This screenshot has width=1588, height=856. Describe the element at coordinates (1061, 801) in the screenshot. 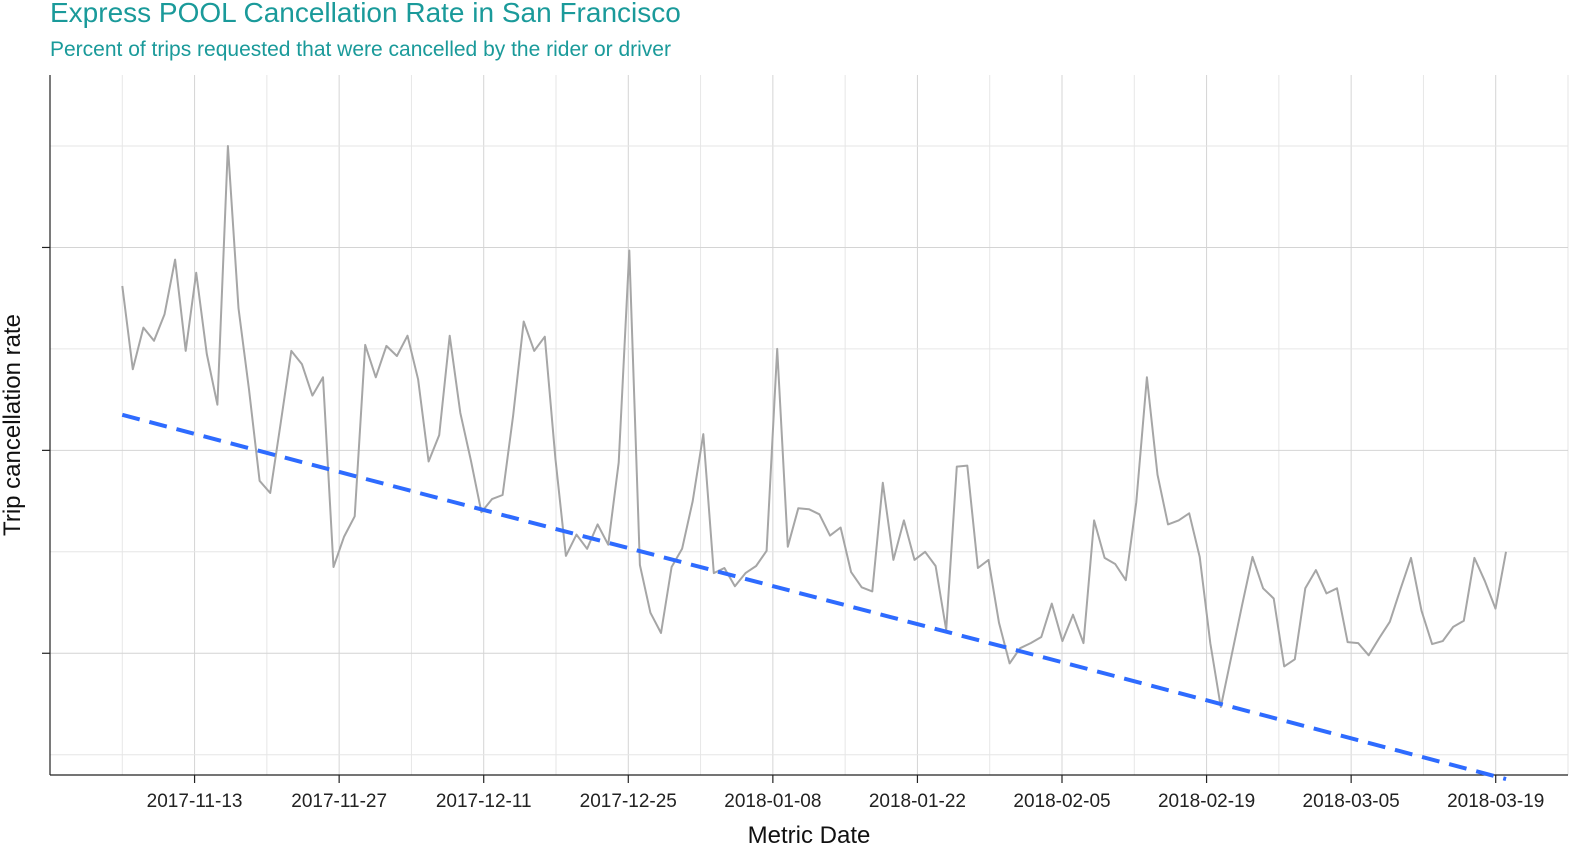

I see `x-tick-label: 2018-02-05` at that location.